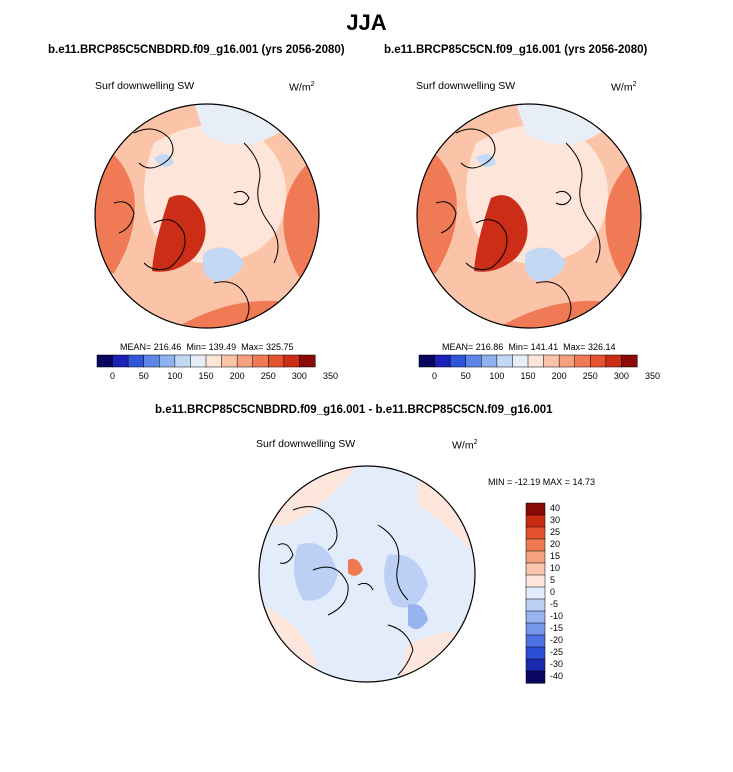 This screenshot has width=733, height=772. I want to click on right-colorbar, so click(528, 361).